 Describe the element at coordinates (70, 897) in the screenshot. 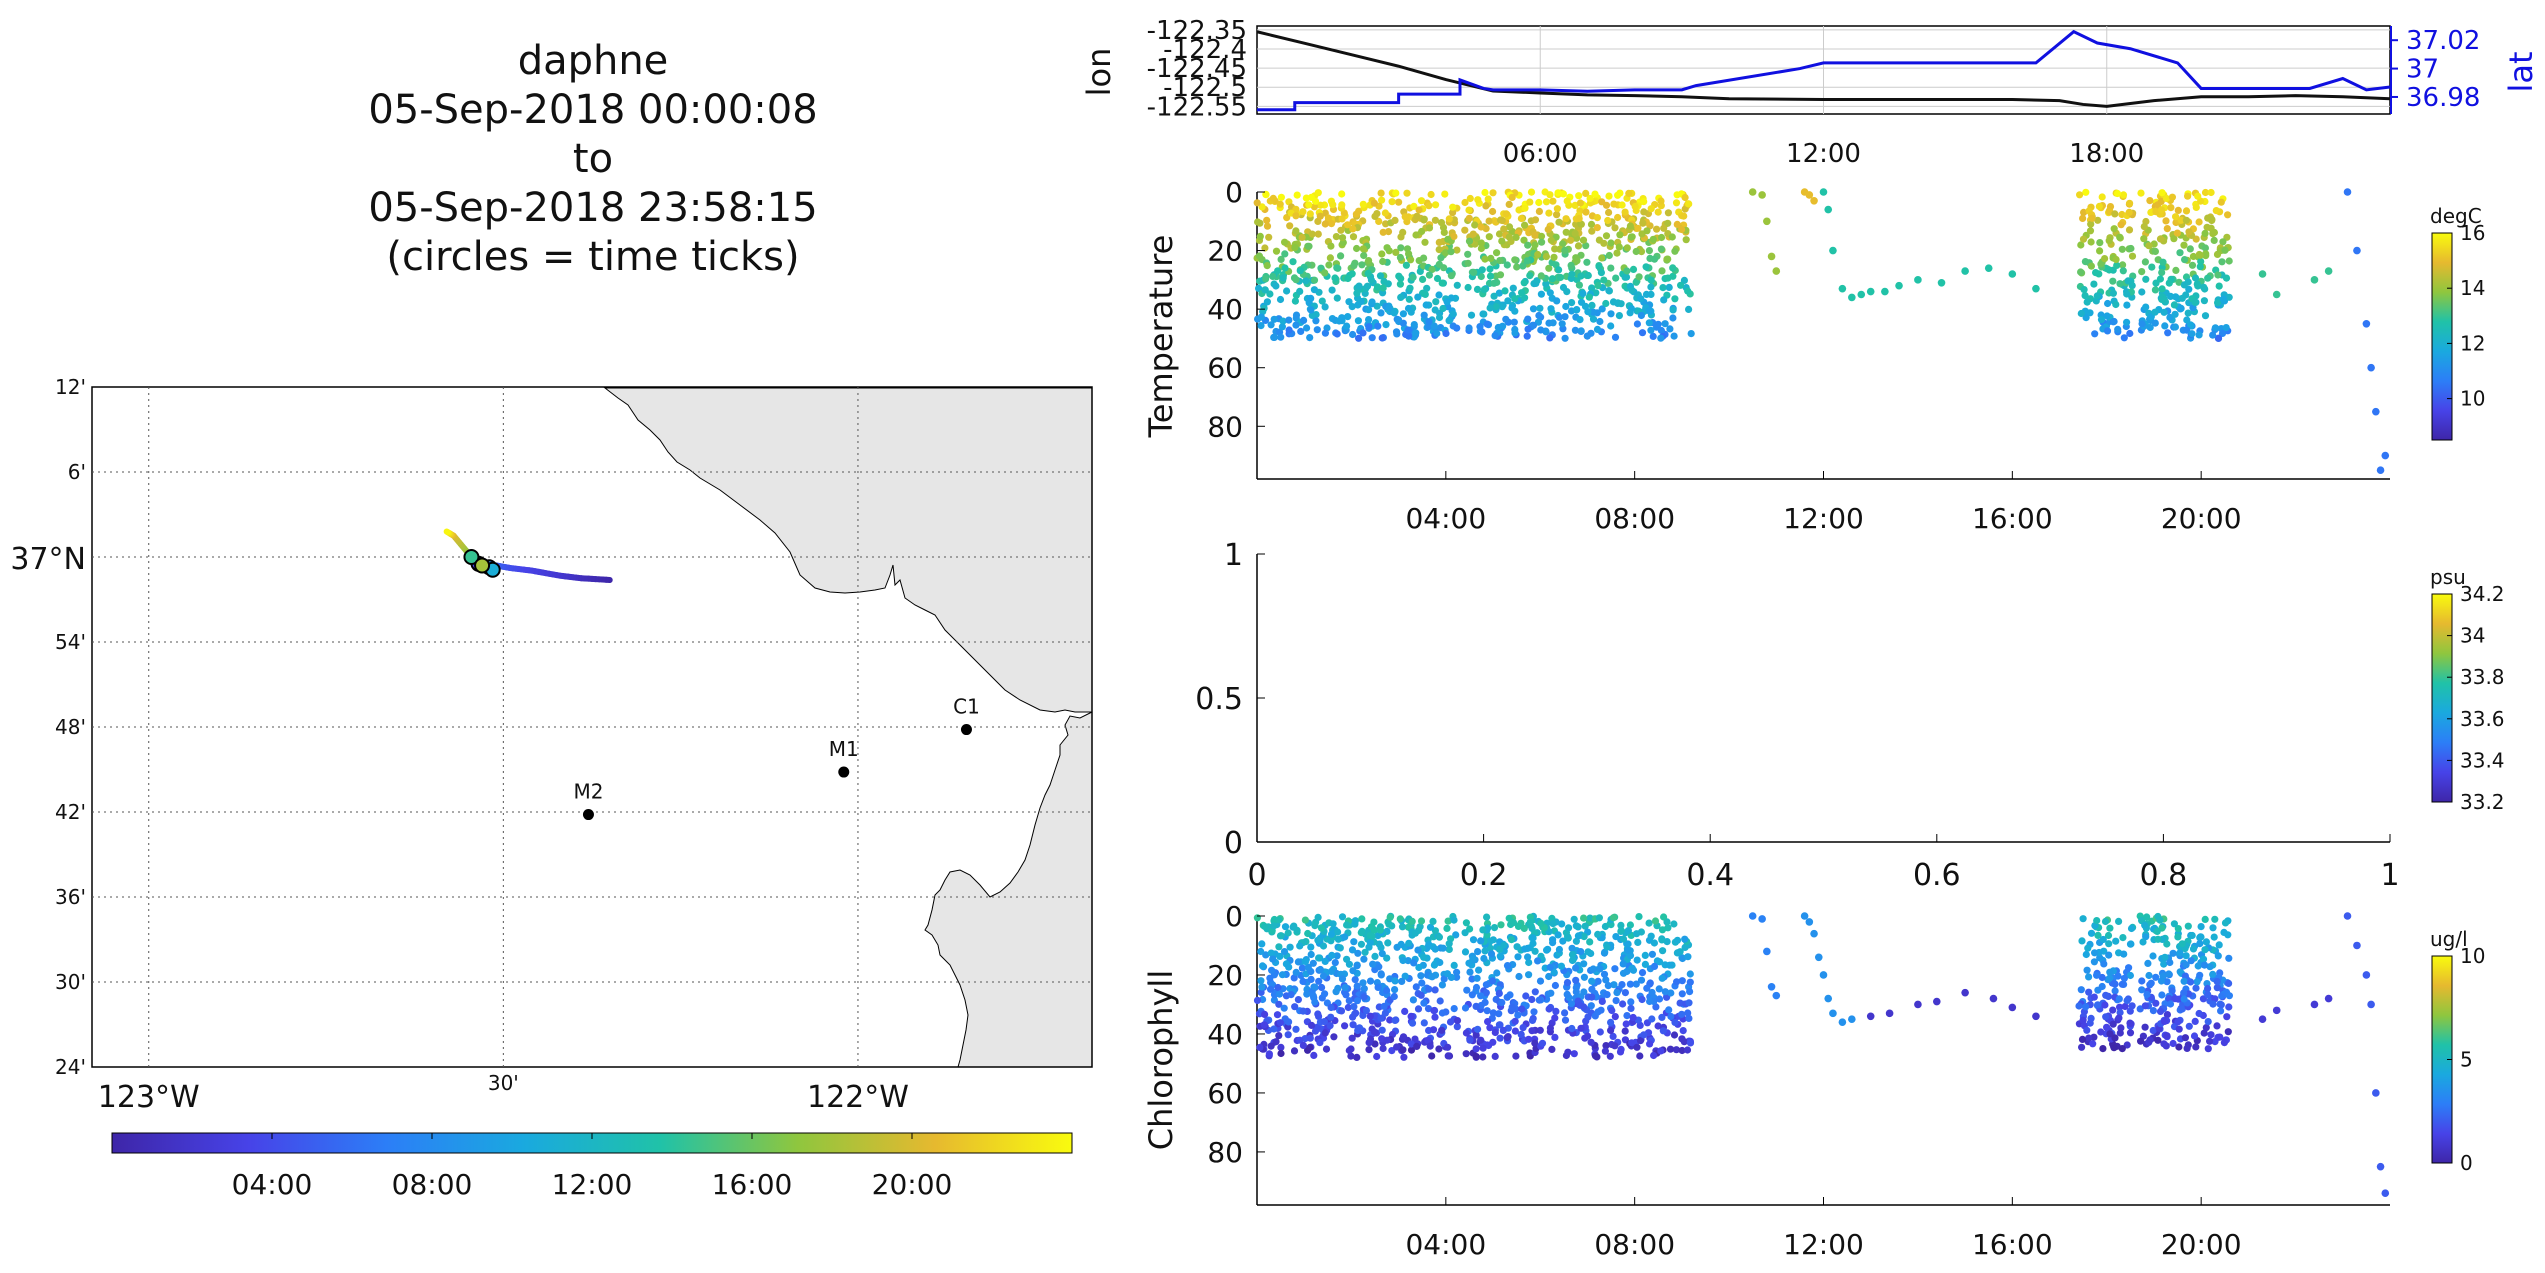

I see `map-lat-tick: 36'` at that location.